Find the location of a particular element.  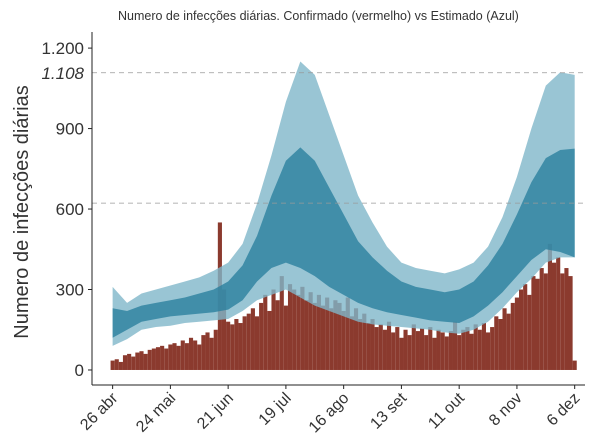

reference-label: 1.108 is located at coordinates (62, 73).